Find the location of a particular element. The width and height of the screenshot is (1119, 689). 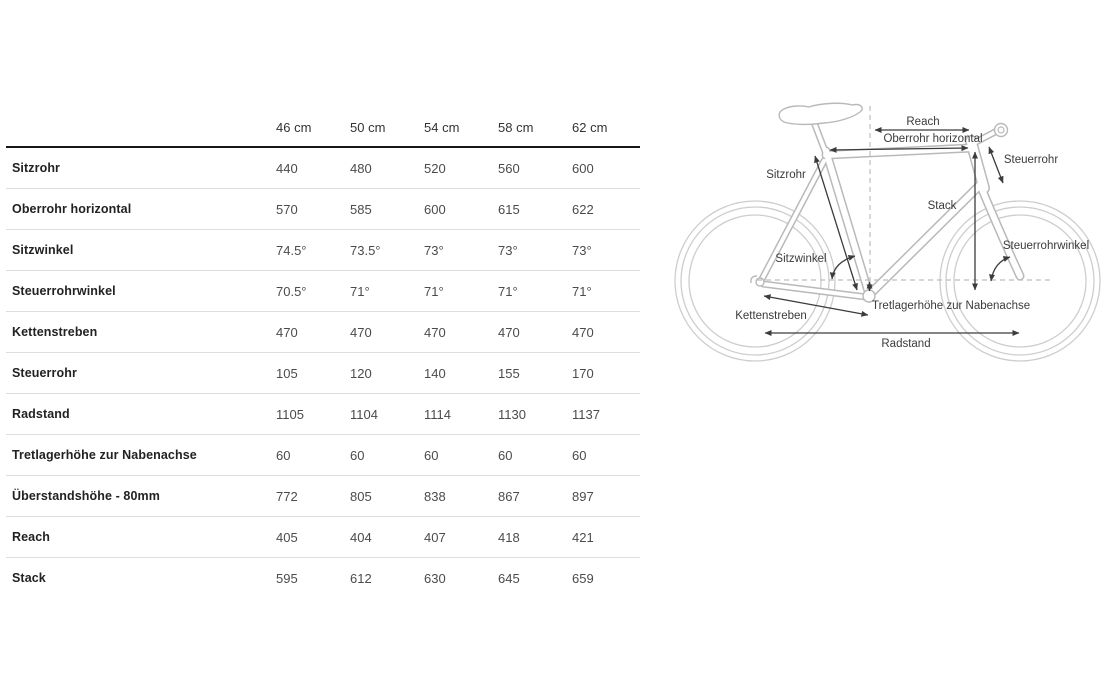

row-value: 595 is located at coordinates (287, 578).